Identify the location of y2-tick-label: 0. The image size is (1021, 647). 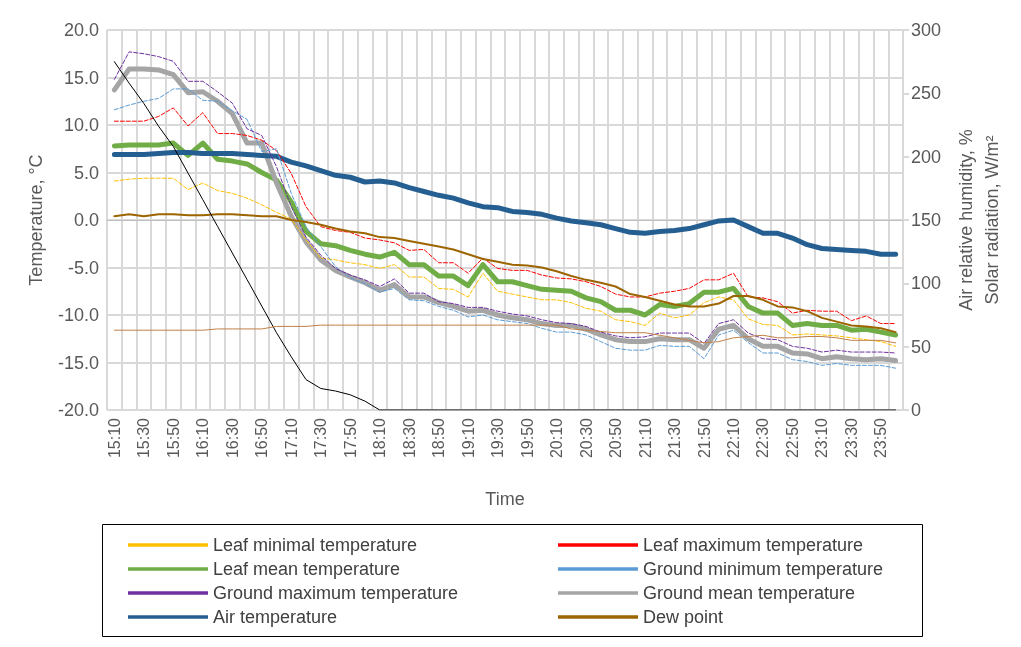
(916, 410).